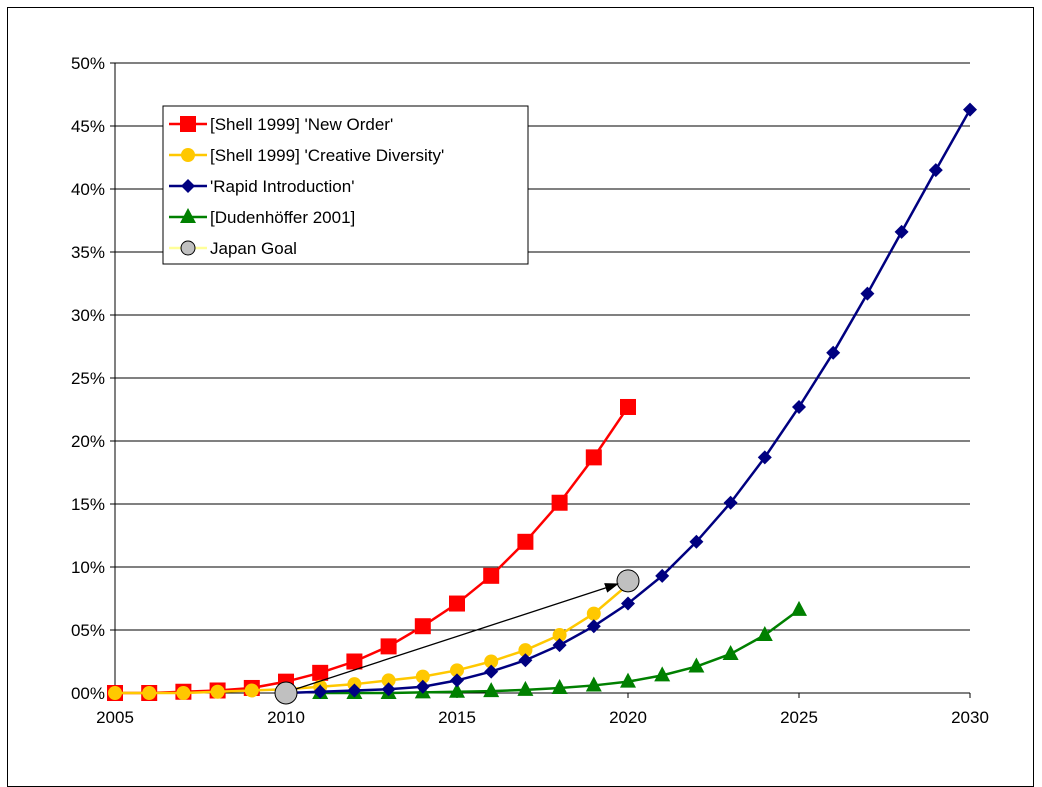  Describe the element at coordinates (88, 504) in the screenshot. I see `y-tick-label: 15%` at that location.